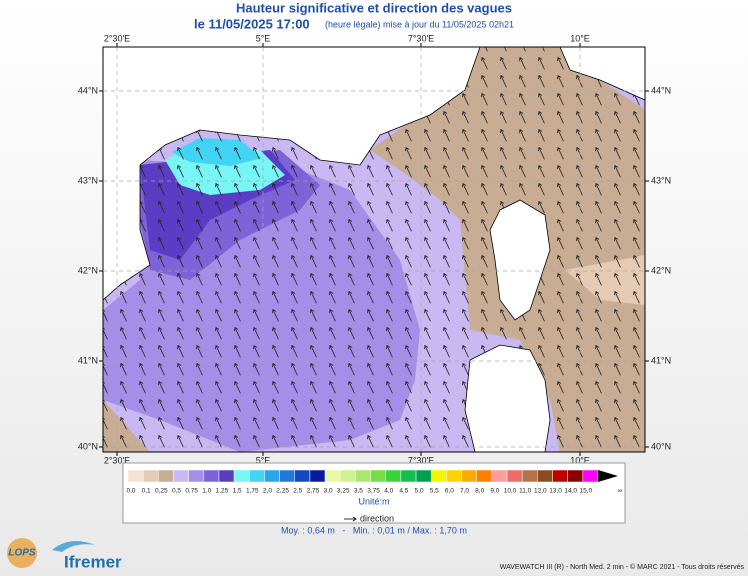 Image resolution: width=748 pixels, height=576 pixels. Describe the element at coordinates (464, 491) in the screenshot. I see `scale-label: 7,0` at that location.